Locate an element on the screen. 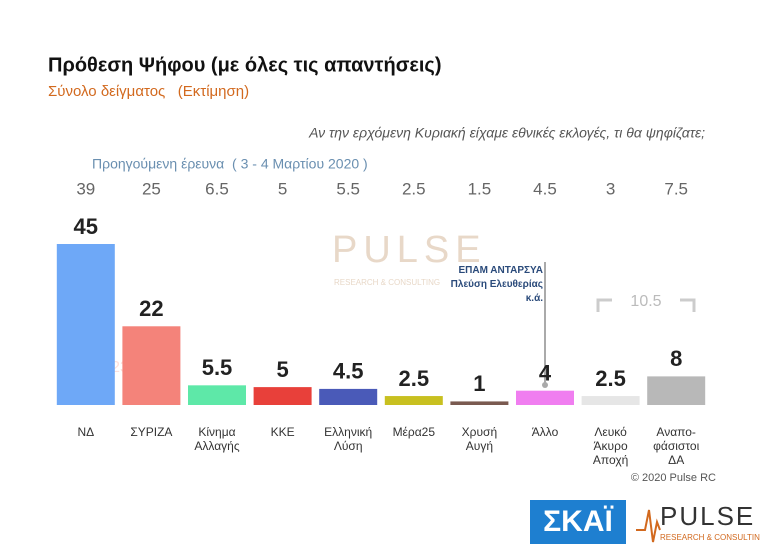 The height and width of the screenshot is (555, 760). pointer-dot is located at coordinates (545, 385).